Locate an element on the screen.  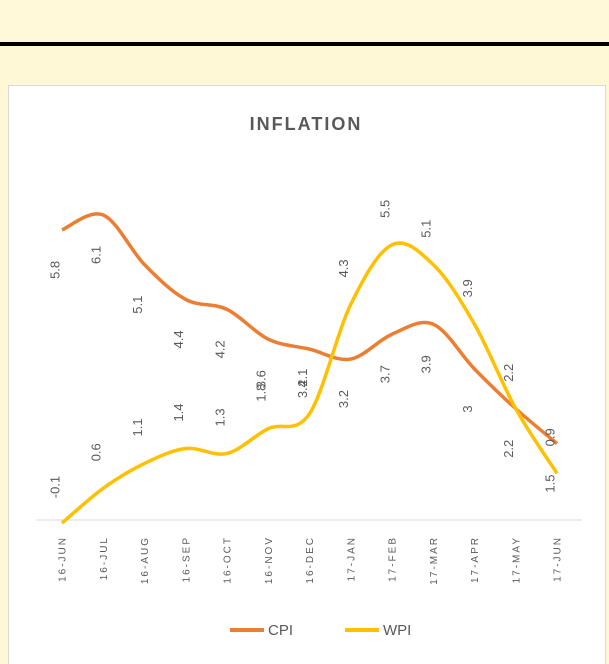
x-tick-label: 16-OCT is located at coordinates (228, 560).